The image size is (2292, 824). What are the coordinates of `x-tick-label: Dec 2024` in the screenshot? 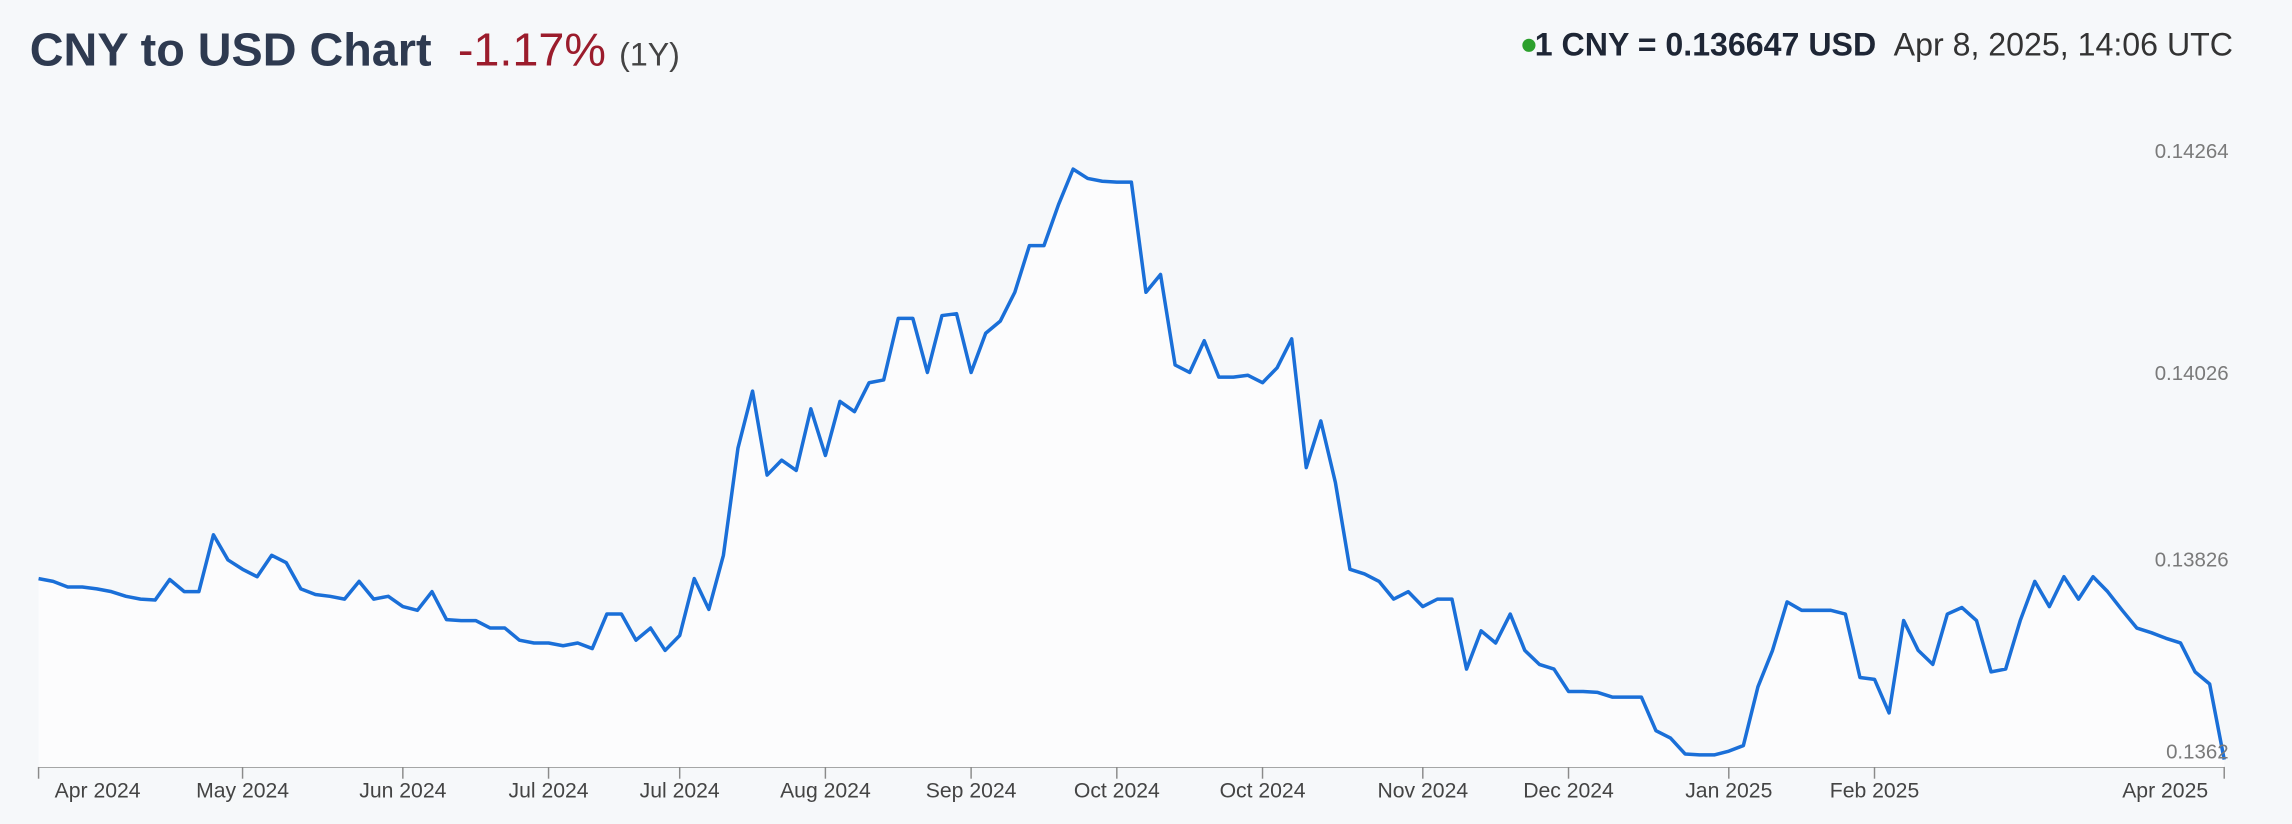 It's located at (1568, 791).